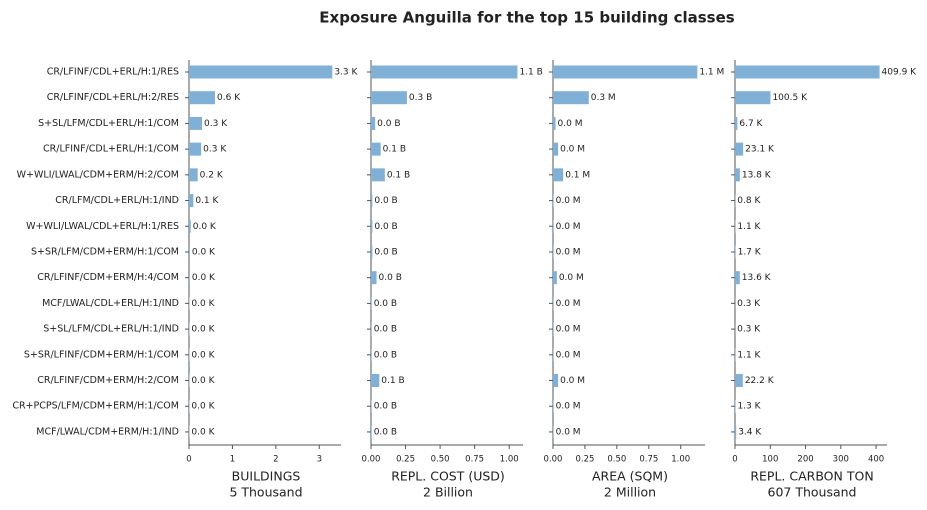 The width and height of the screenshot is (927, 510). What do you see at coordinates (448, 492) in the screenshot?
I see `x-axis-sublabel: 2 Billion` at bounding box center [448, 492].